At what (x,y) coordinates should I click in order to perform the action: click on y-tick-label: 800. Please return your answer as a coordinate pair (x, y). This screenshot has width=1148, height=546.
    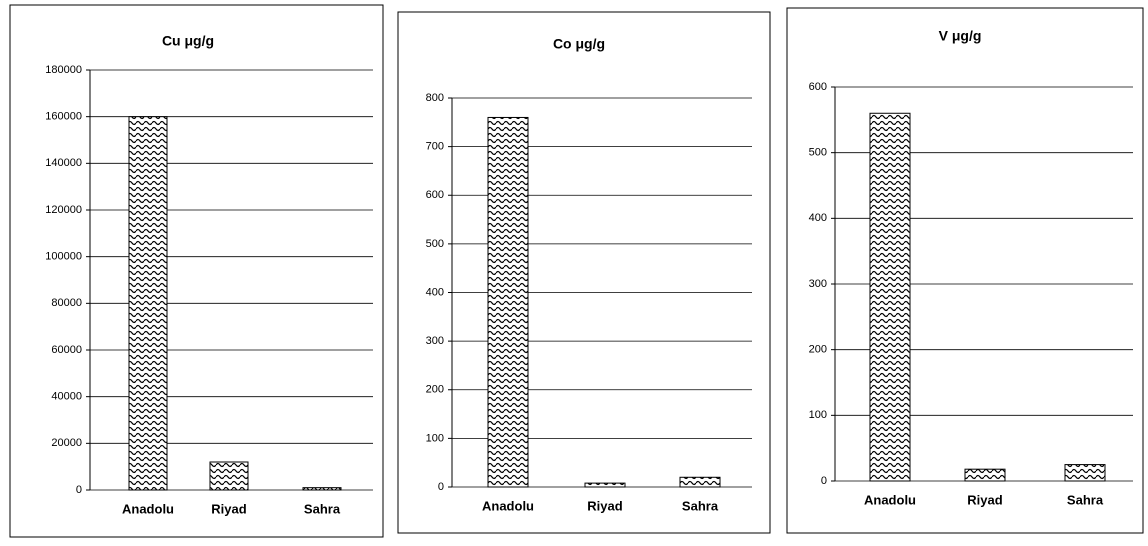
    Looking at the image, I should click on (435, 98).